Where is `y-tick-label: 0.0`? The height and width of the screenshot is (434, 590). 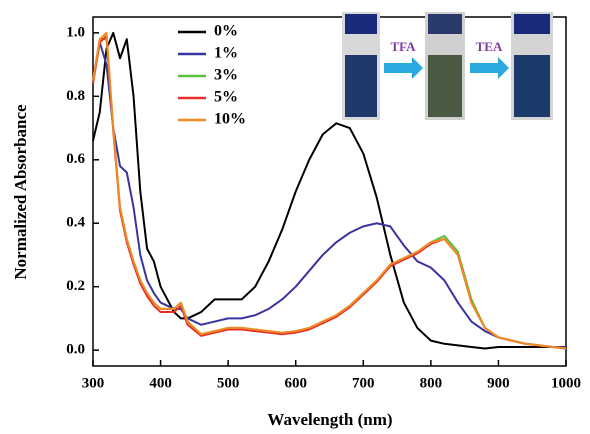
y-tick-label: 0.0 is located at coordinates (75, 350).